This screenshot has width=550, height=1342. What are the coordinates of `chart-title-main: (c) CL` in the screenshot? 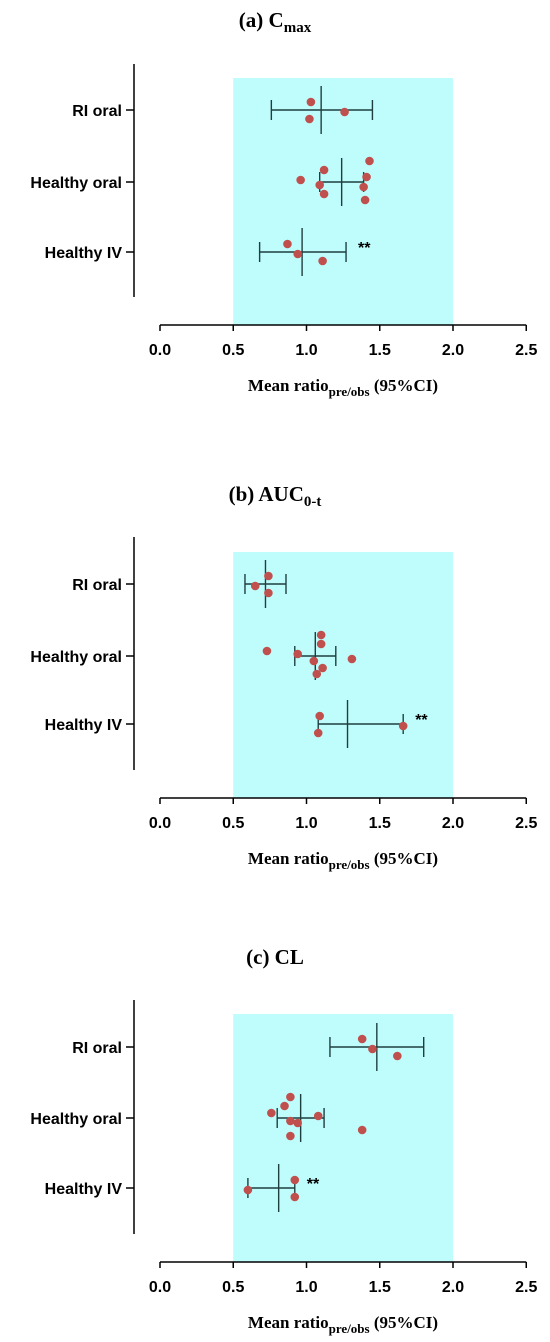 It's located at (275, 957).